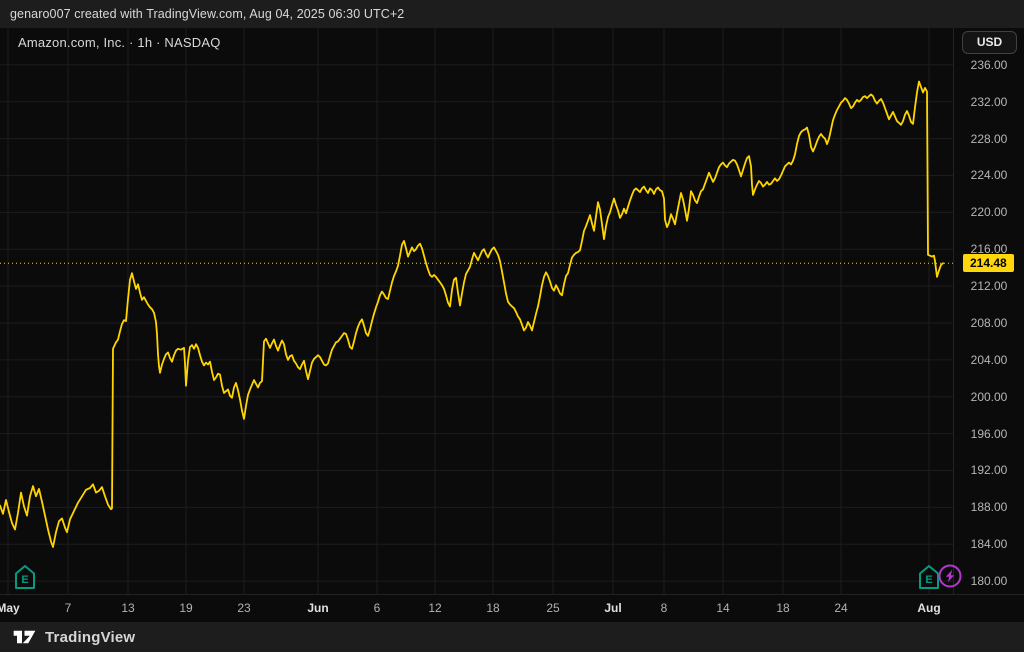  I want to click on price-tick-label: 200.00, so click(989, 396).